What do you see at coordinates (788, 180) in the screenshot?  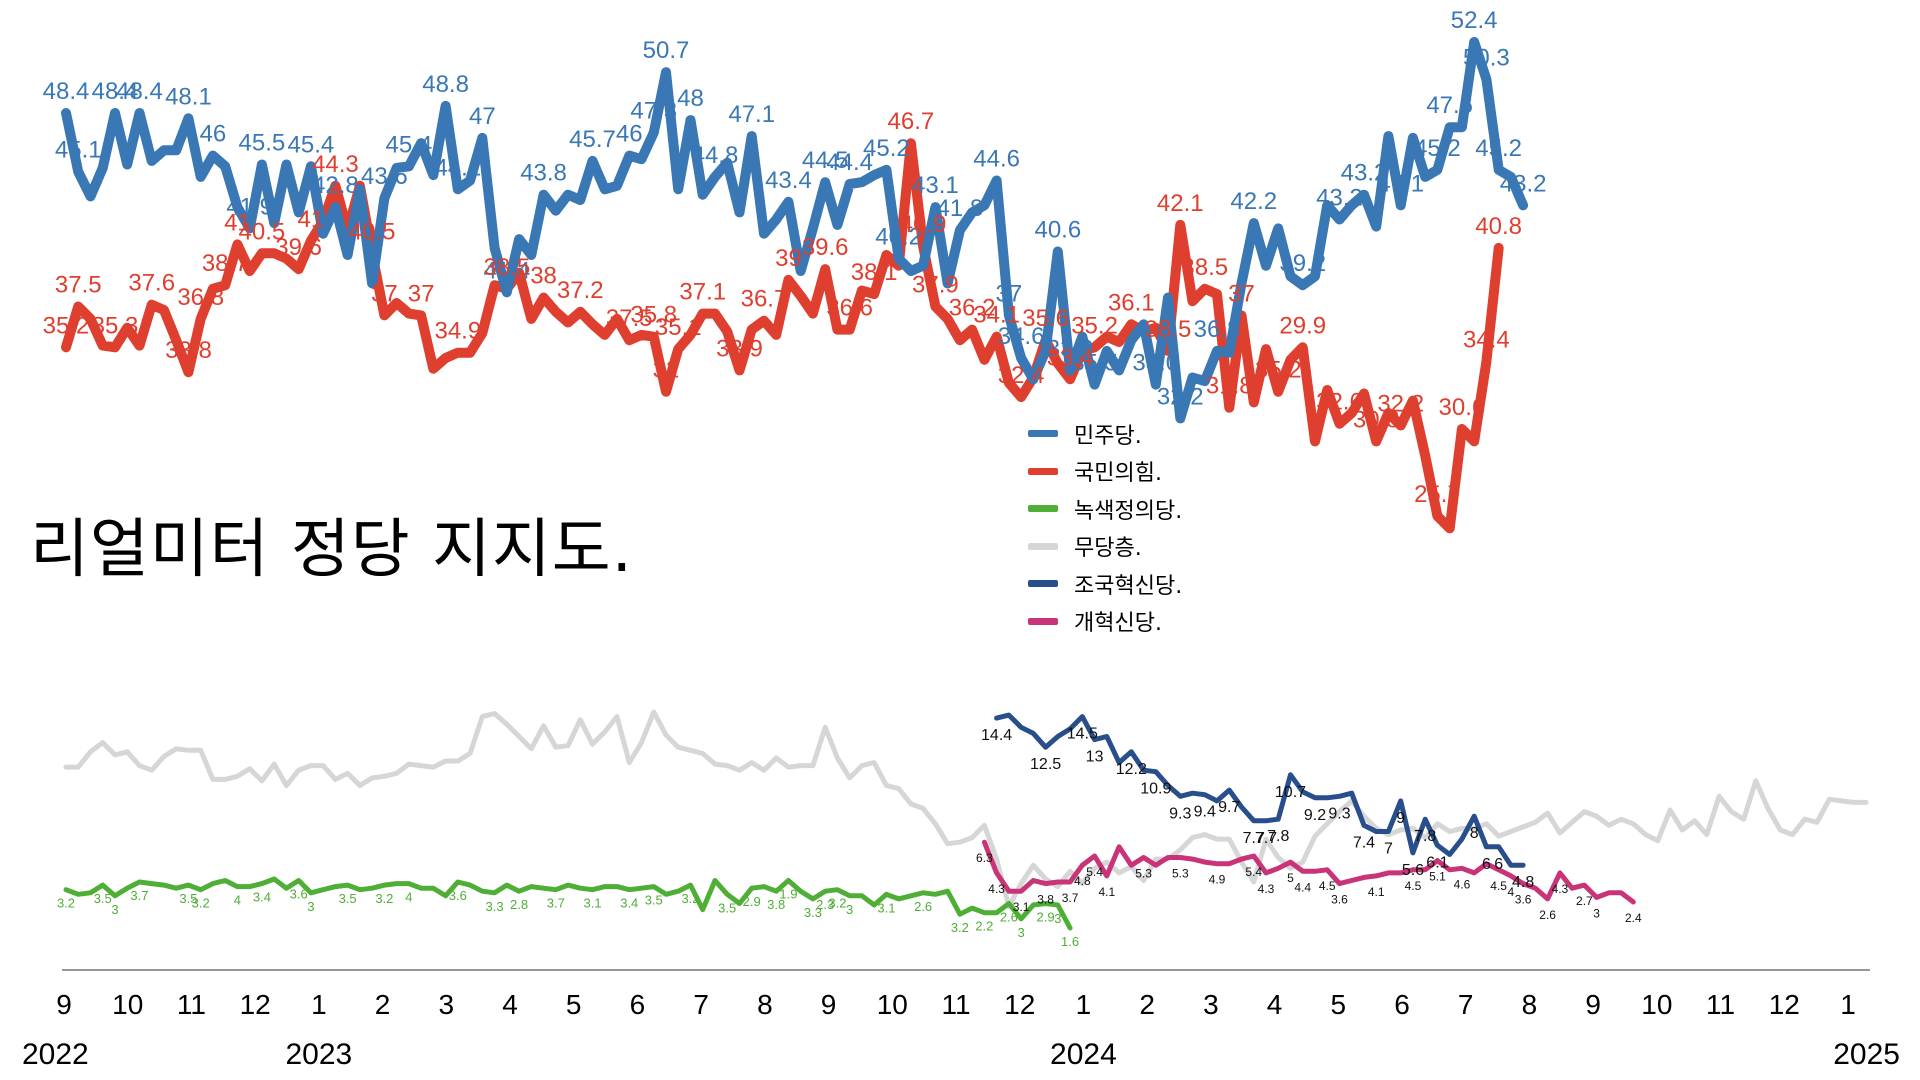 I see `data-label: 43.4` at bounding box center [788, 180].